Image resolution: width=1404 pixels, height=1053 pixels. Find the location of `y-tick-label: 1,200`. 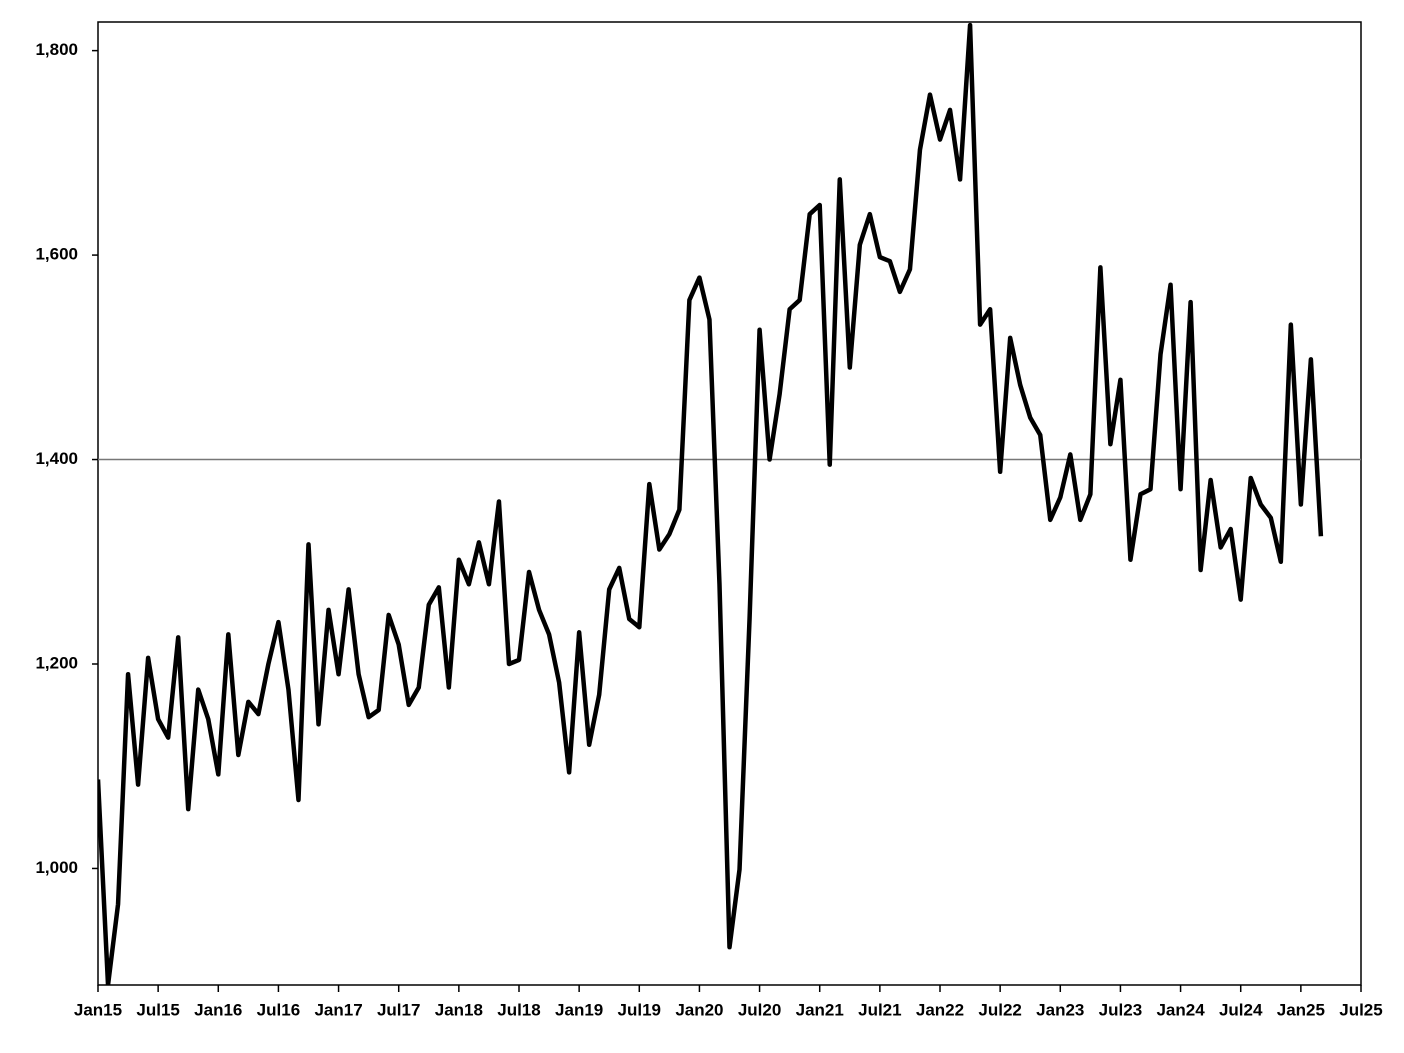

y-tick-label: 1,200 is located at coordinates (56, 662).